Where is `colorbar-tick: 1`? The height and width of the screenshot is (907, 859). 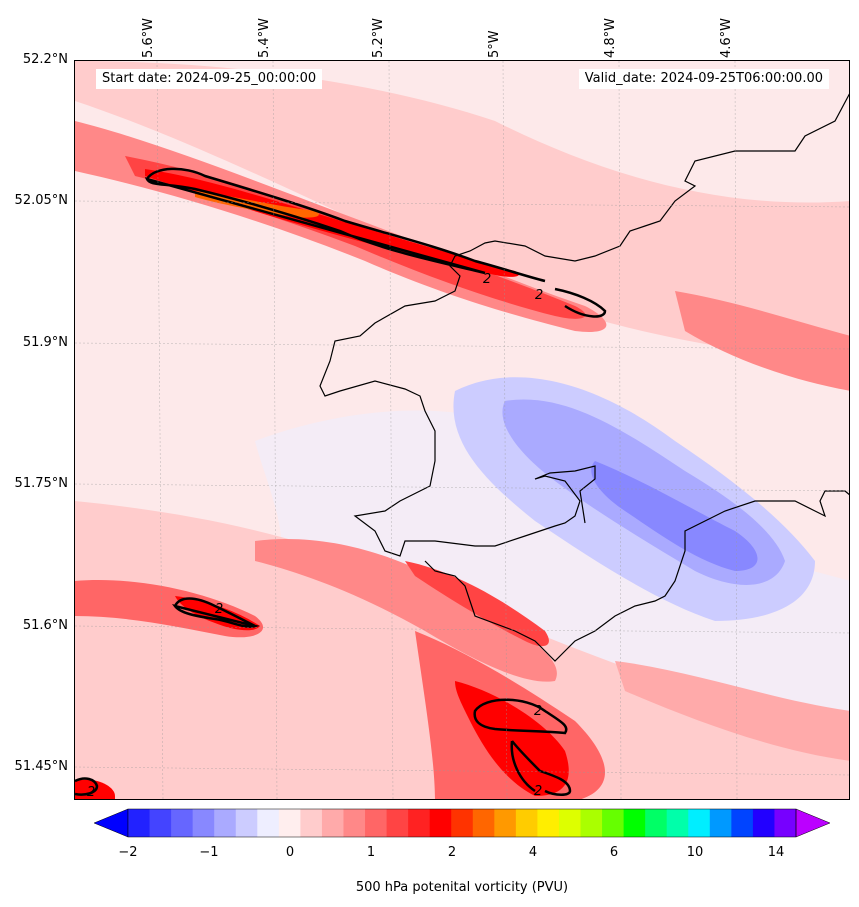
colorbar-tick: 1 is located at coordinates (371, 852).